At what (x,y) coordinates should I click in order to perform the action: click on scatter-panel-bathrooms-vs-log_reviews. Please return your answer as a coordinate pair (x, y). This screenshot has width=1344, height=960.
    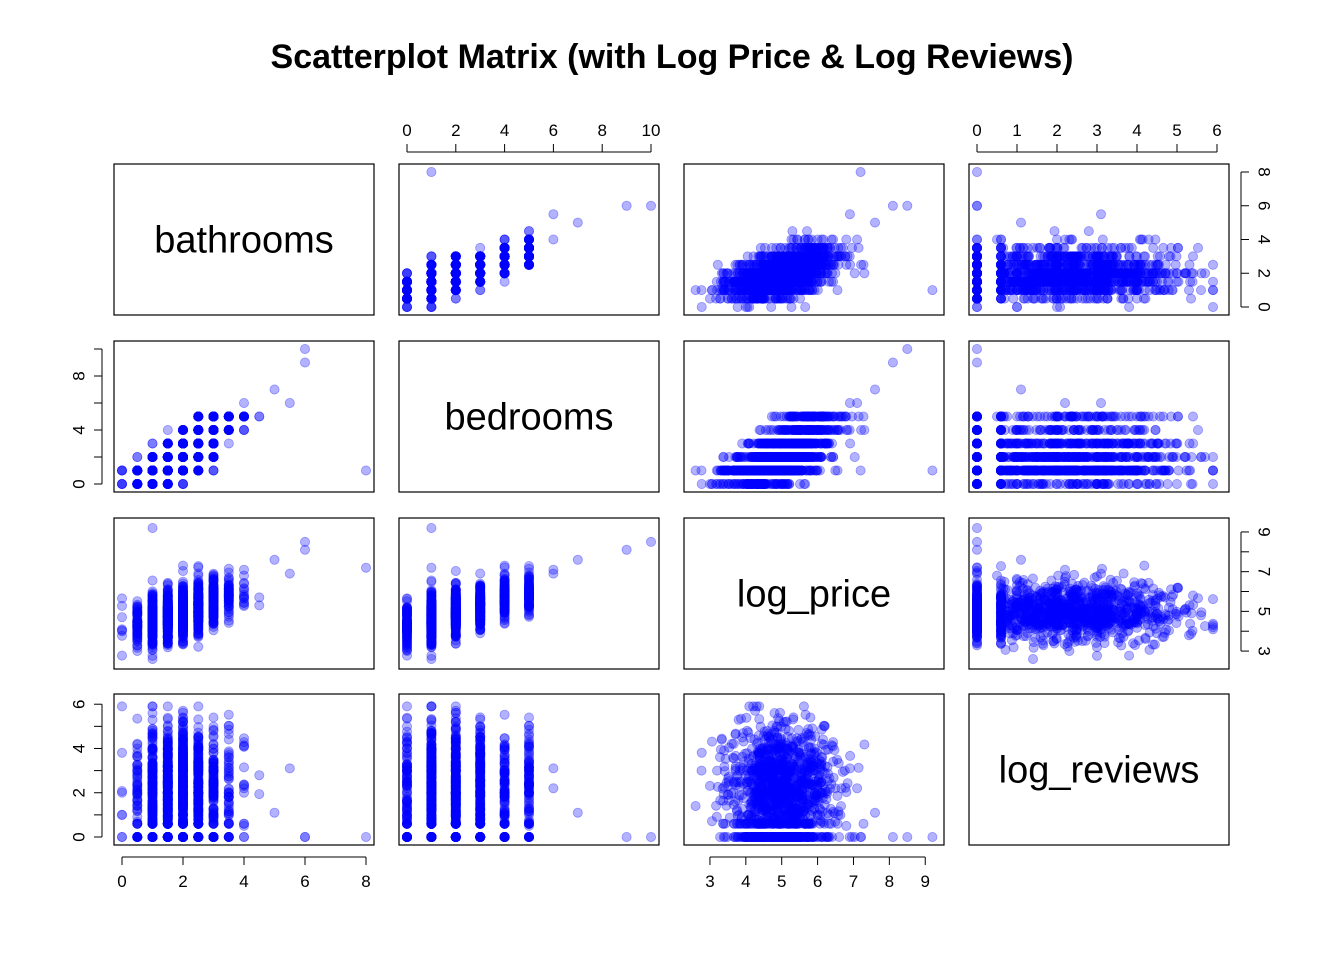
    Looking at the image, I should click on (1095, 239).